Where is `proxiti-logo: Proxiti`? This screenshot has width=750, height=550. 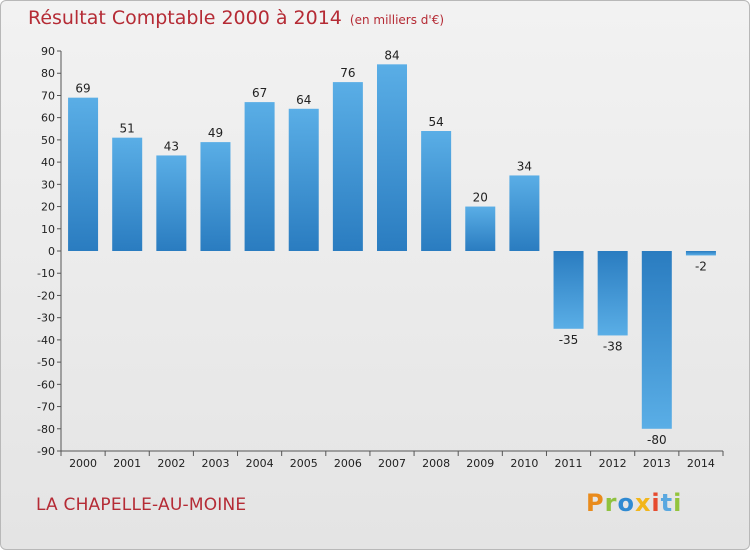 proxiti-logo: Proxiti is located at coordinates (634, 503).